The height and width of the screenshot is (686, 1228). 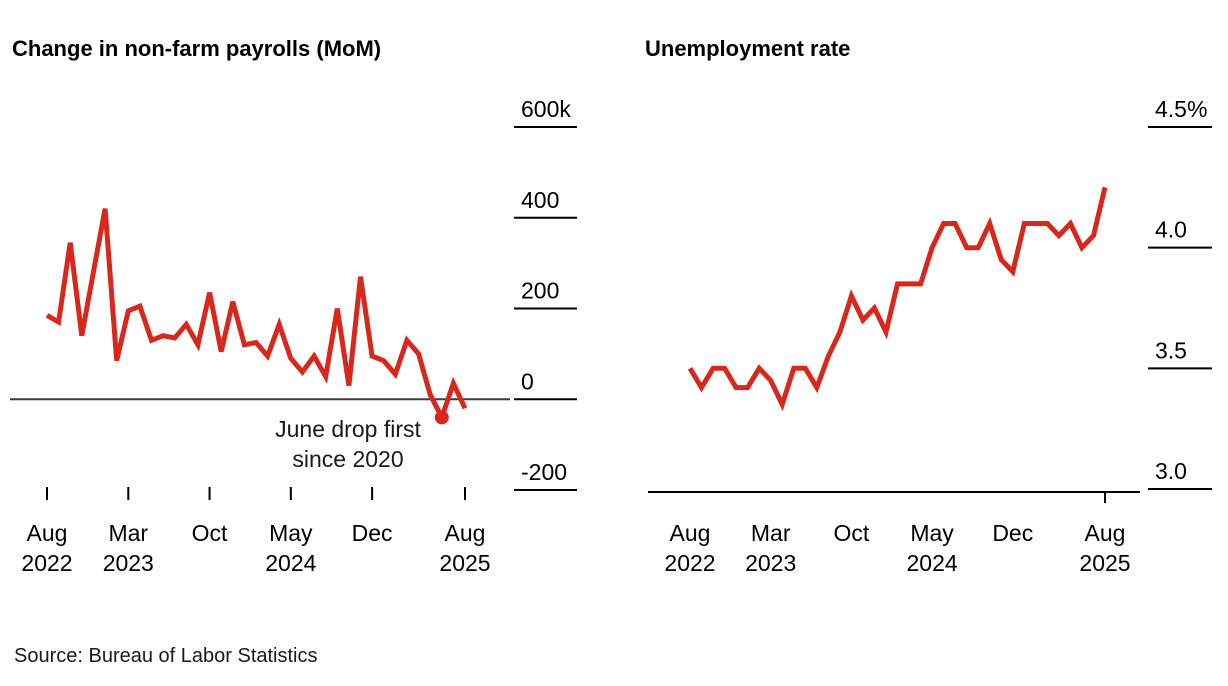 What do you see at coordinates (46, 563) in the screenshot?
I see `payrolls-x-axis-label-year: 2022` at bounding box center [46, 563].